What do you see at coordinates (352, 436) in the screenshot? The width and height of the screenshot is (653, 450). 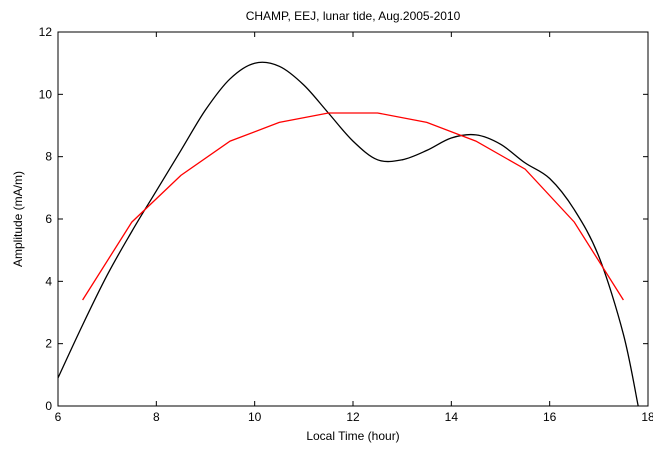 I see `x-axis-label: Local Time (hour)` at bounding box center [352, 436].